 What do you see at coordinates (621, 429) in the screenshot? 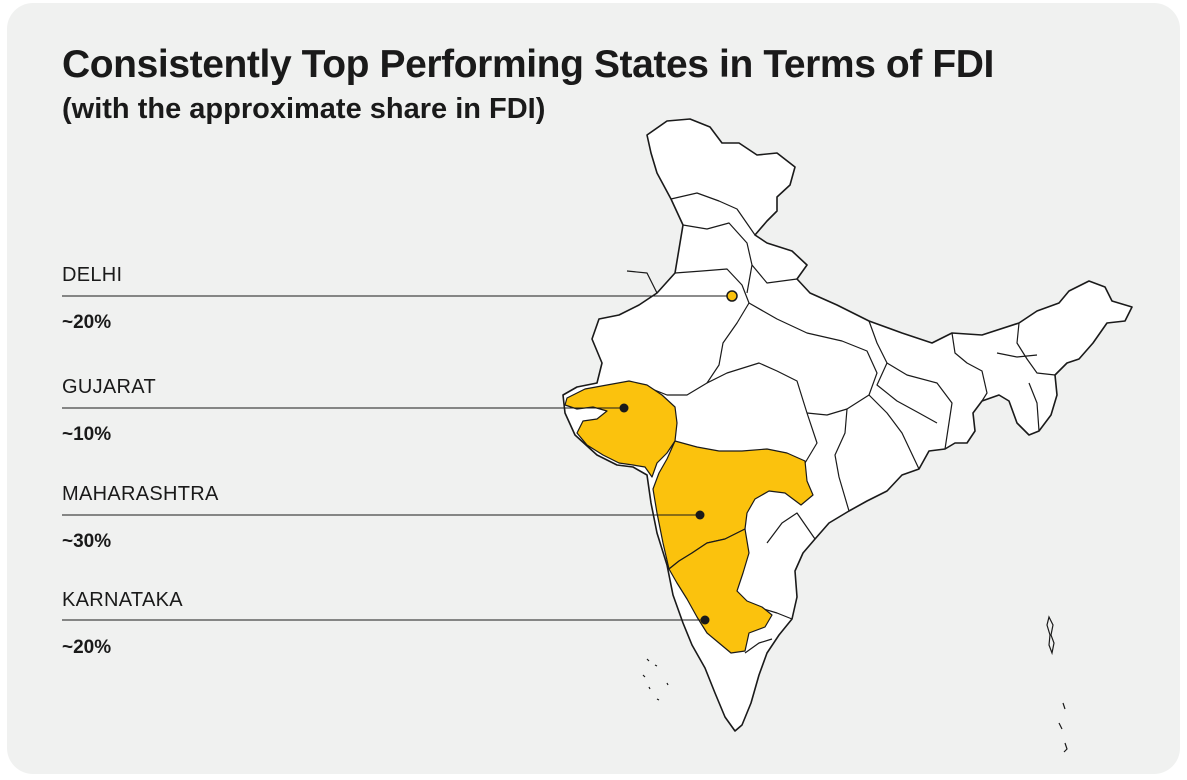
I see `state-gujarat` at bounding box center [621, 429].